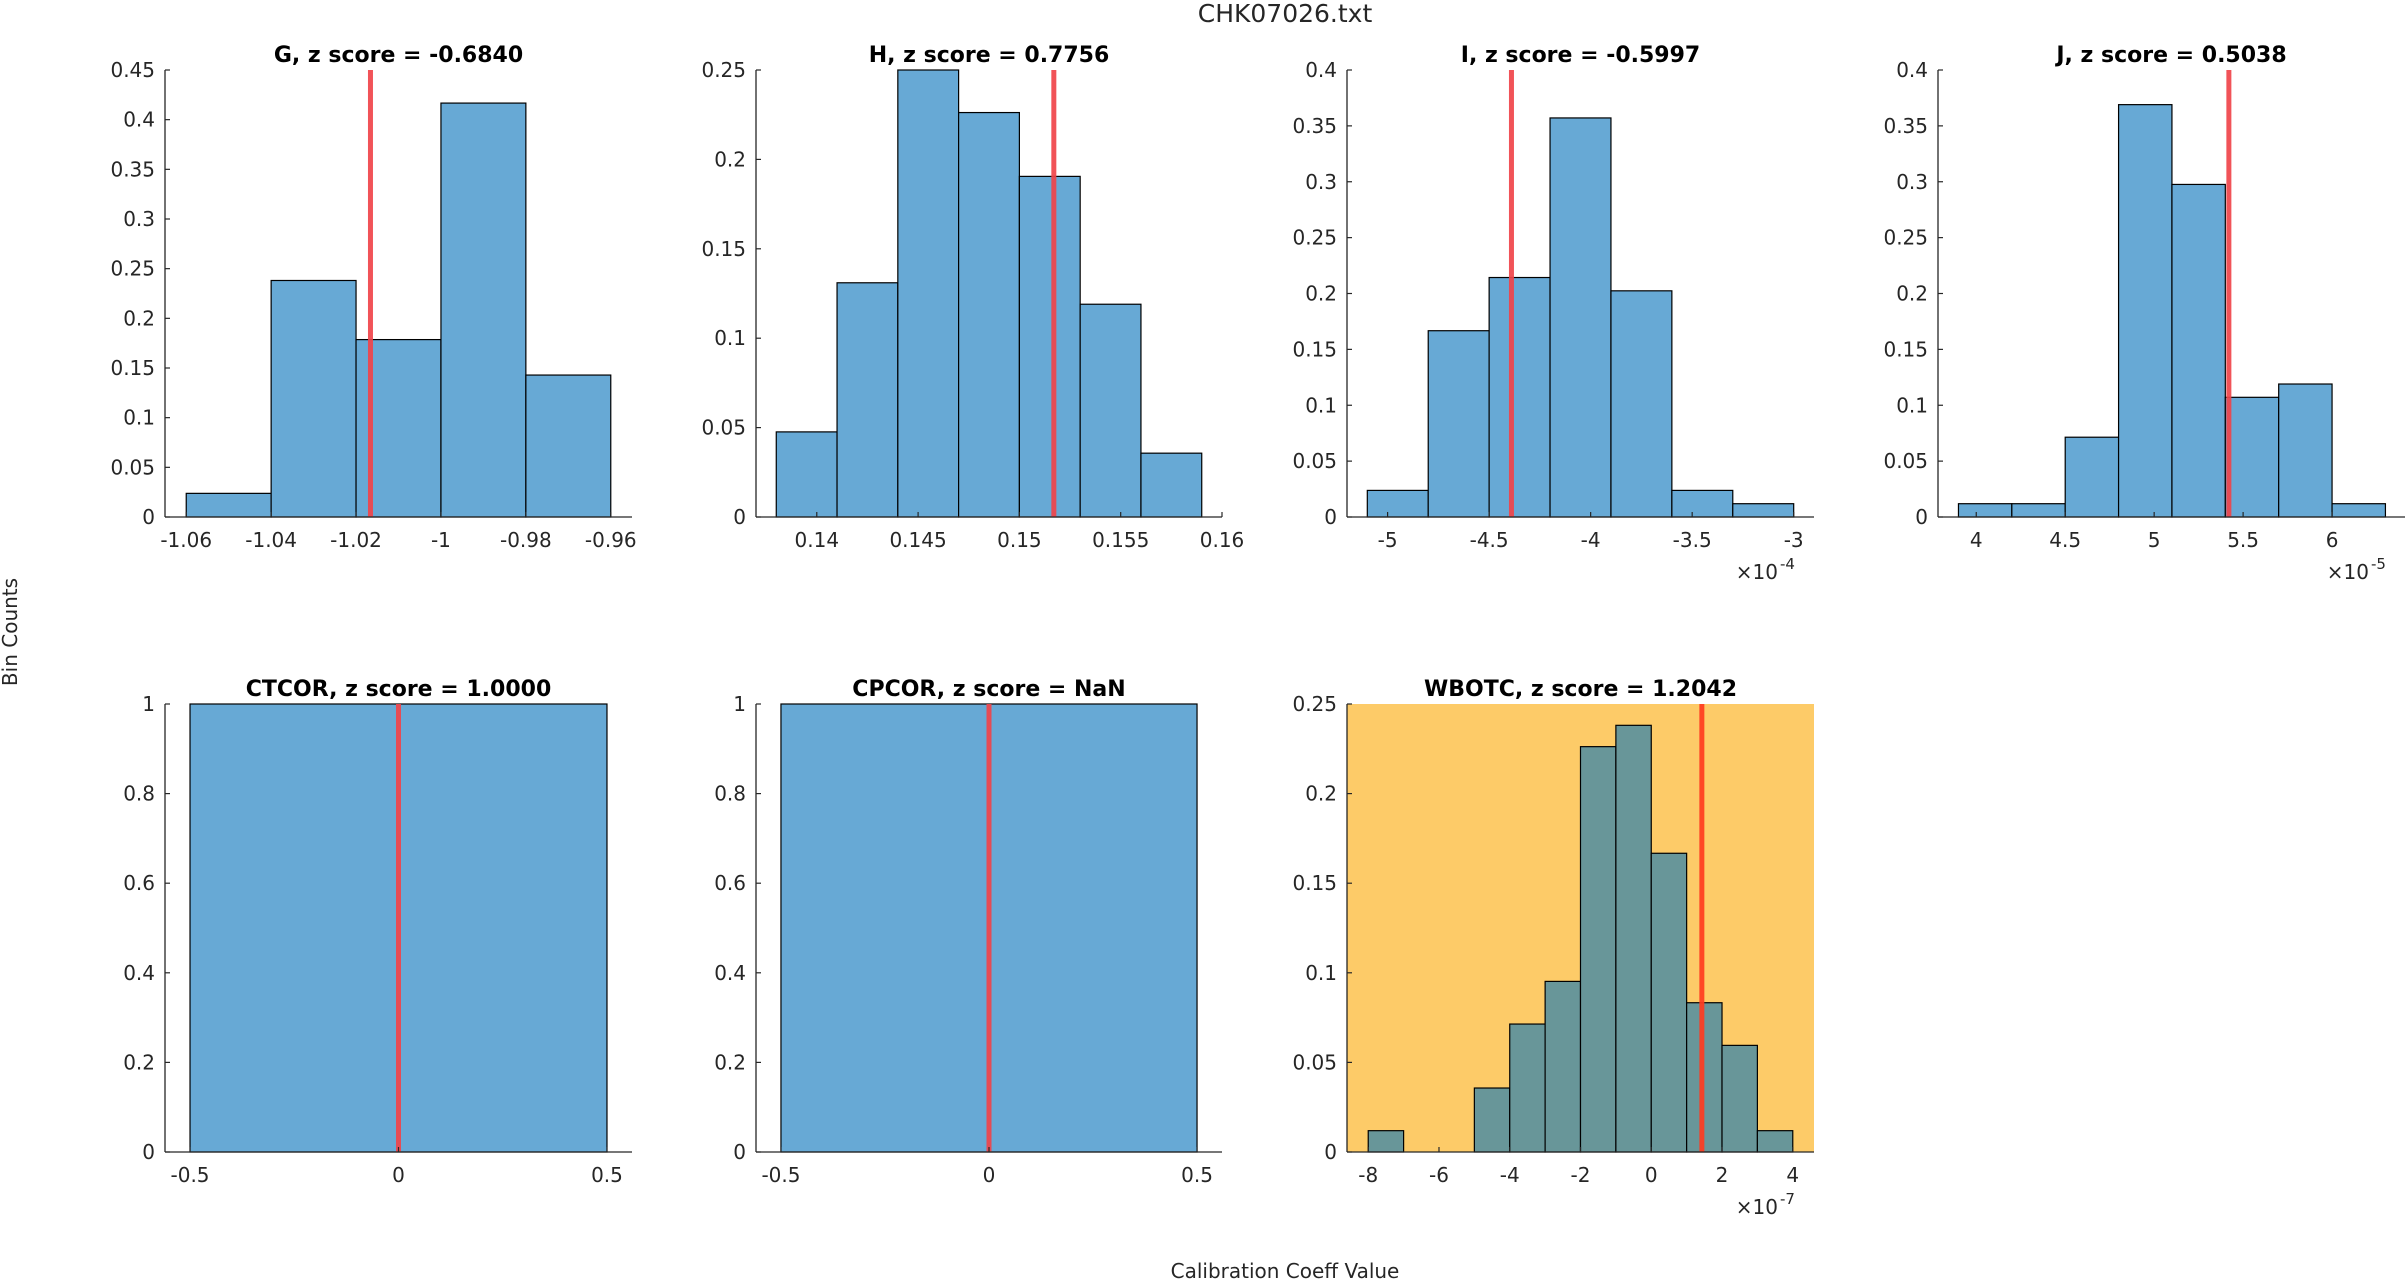 This screenshot has height=1281, width=2407. Describe the element at coordinates (1439, 1175) in the screenshot. I see `x-tick-label: -6` at that location.